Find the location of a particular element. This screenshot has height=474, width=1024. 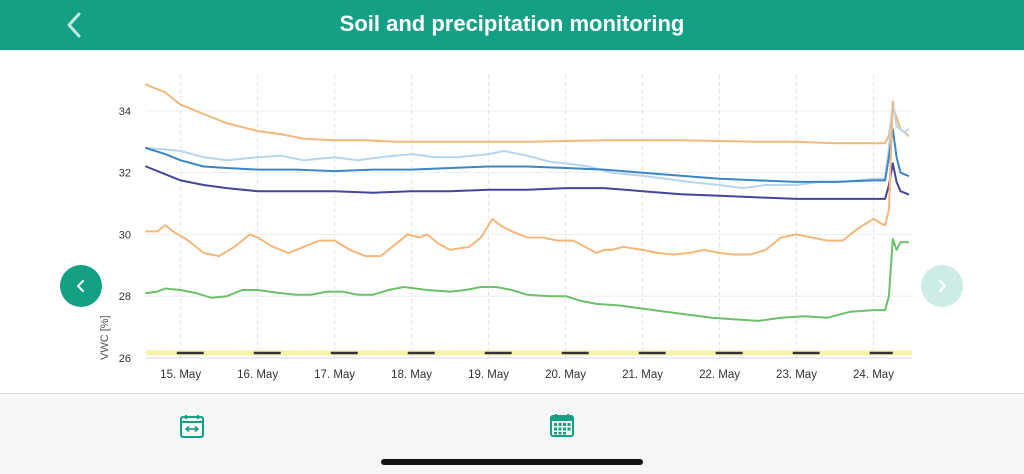

y-tick-label: 28 is located at coordinates (125, 297).